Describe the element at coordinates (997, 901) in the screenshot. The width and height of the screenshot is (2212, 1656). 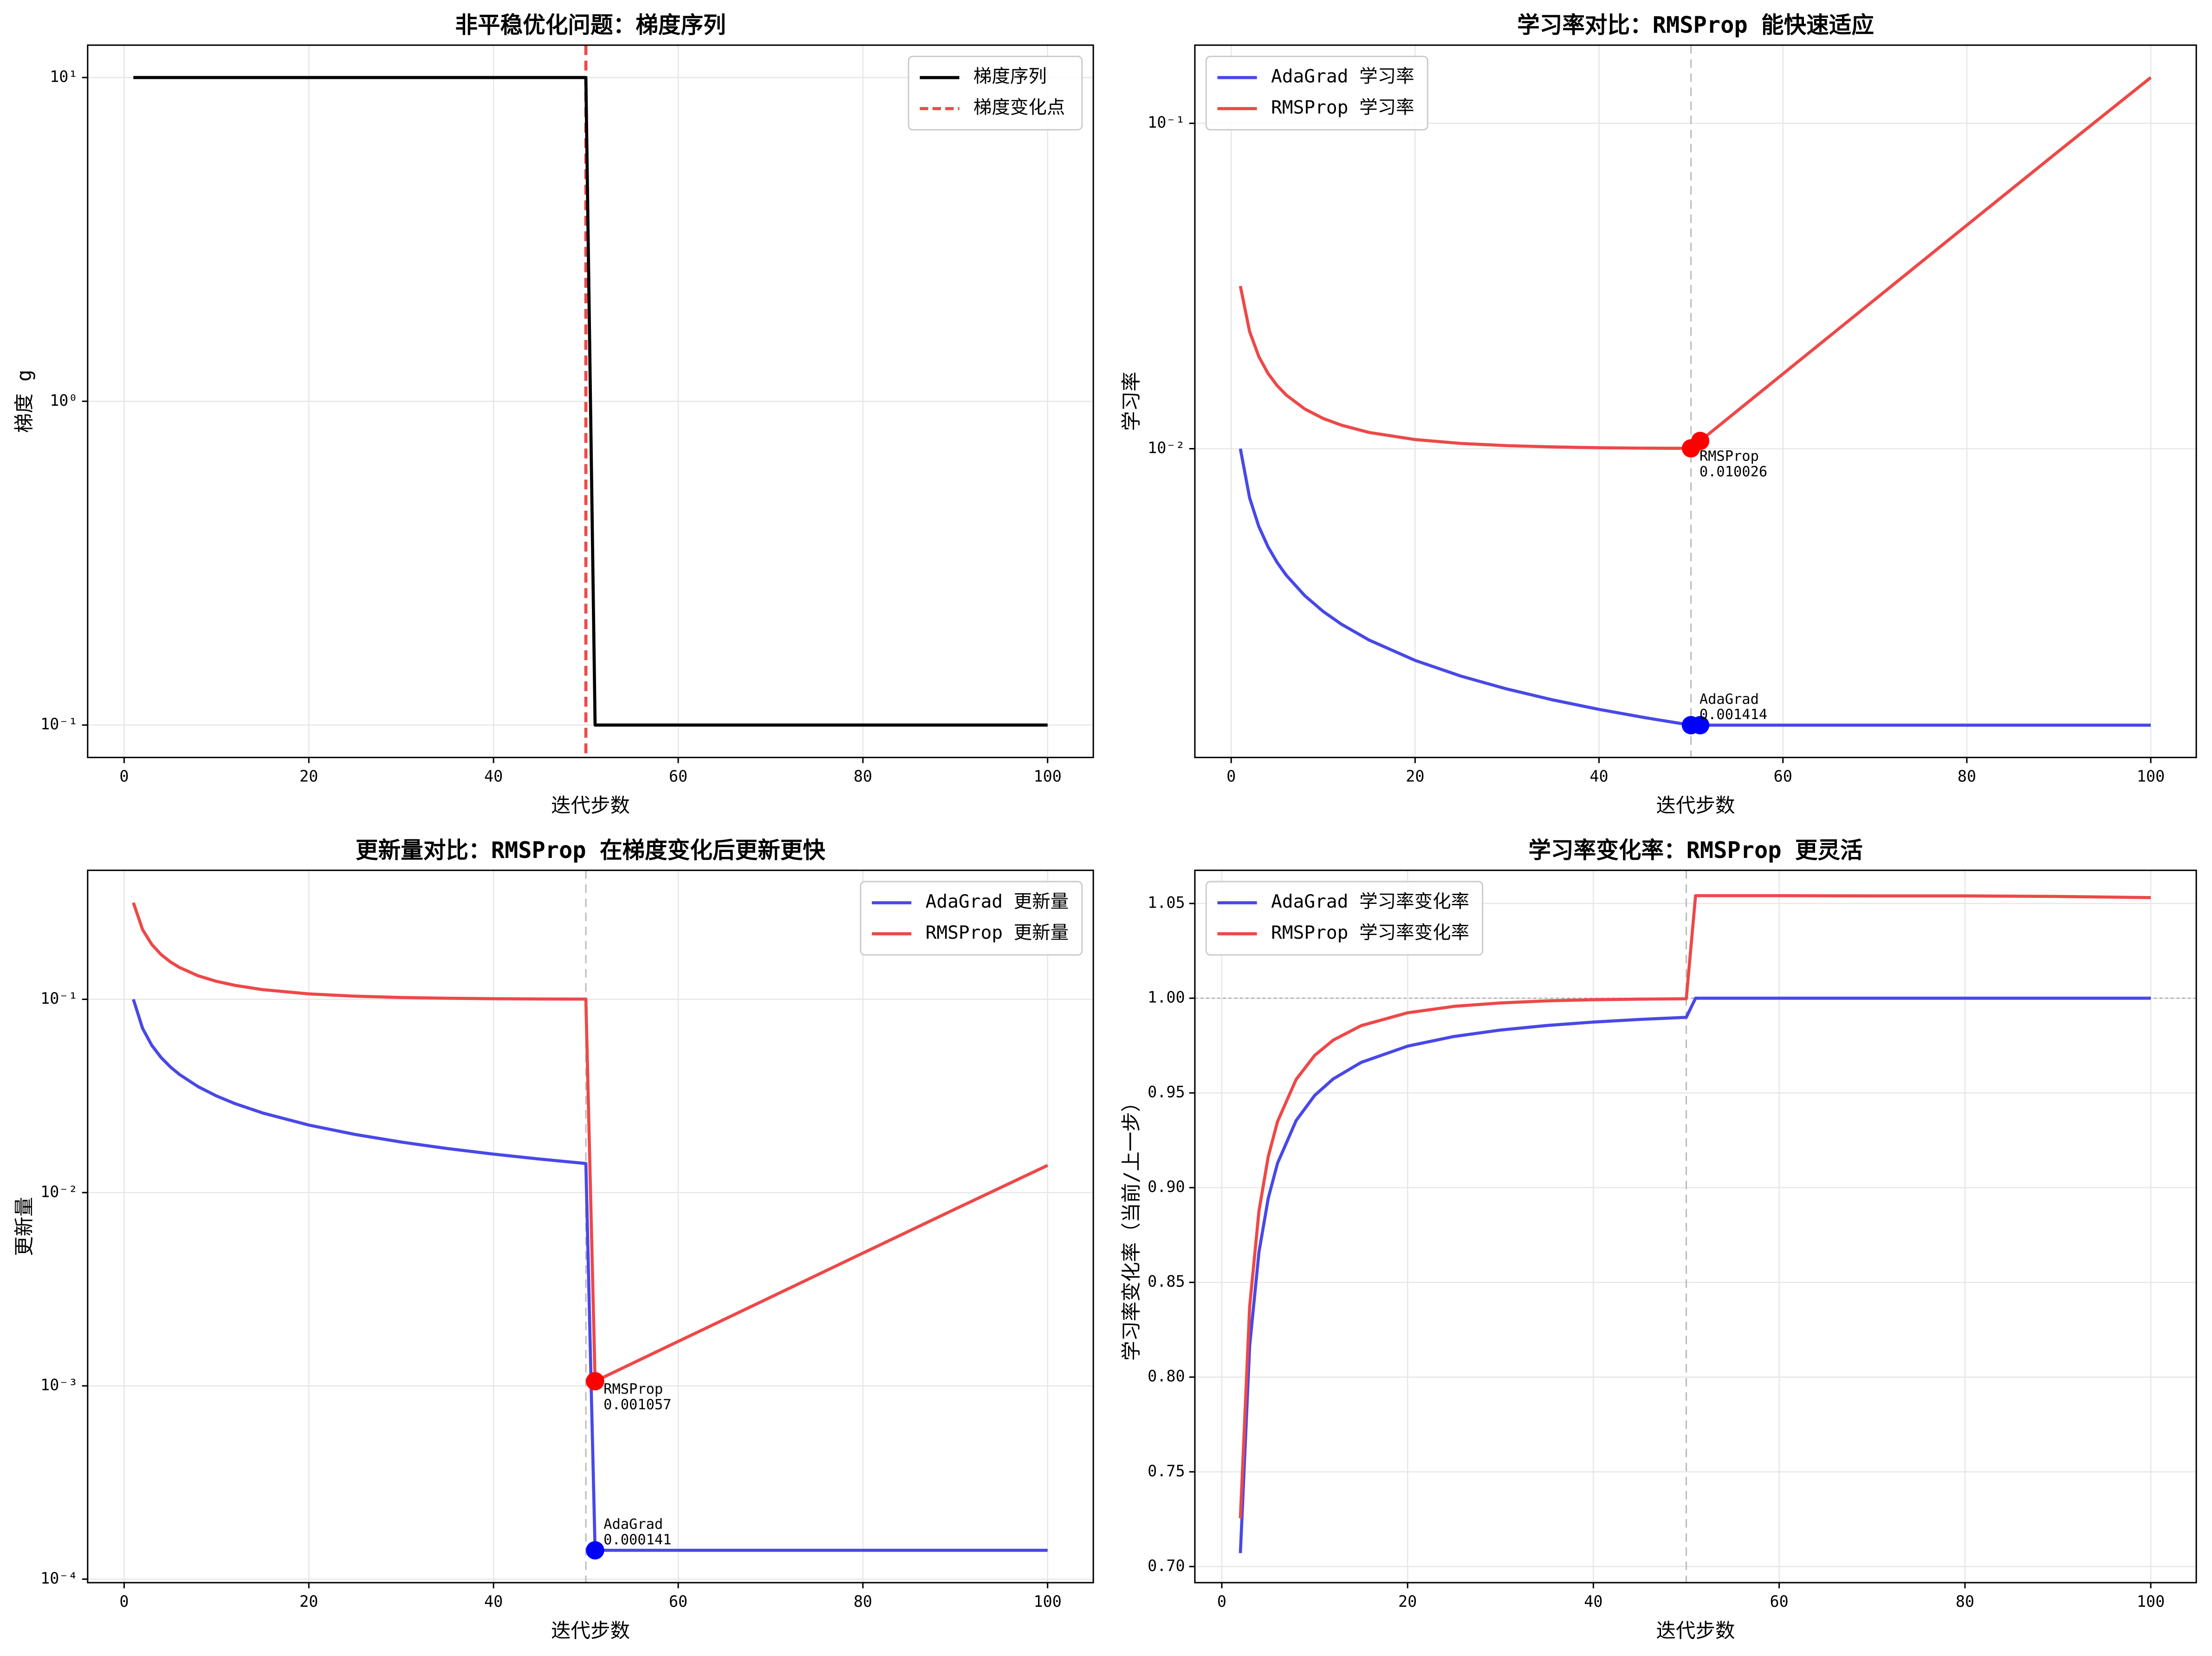
I see `legend-label: AdaGrad 更新量` at that location.